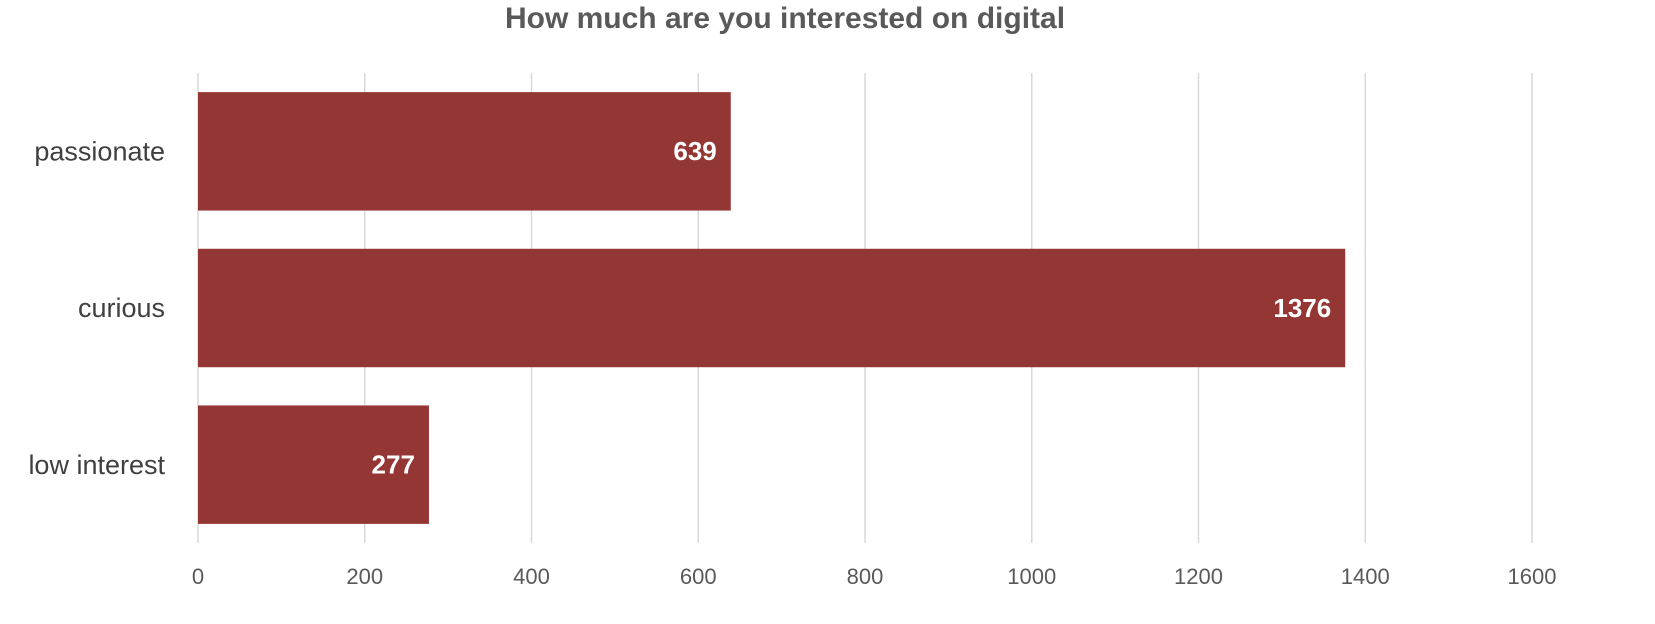 The width and height of the screenshot is (1655, 624). I want to click on x-tick-label: 200, so click(364, 576).